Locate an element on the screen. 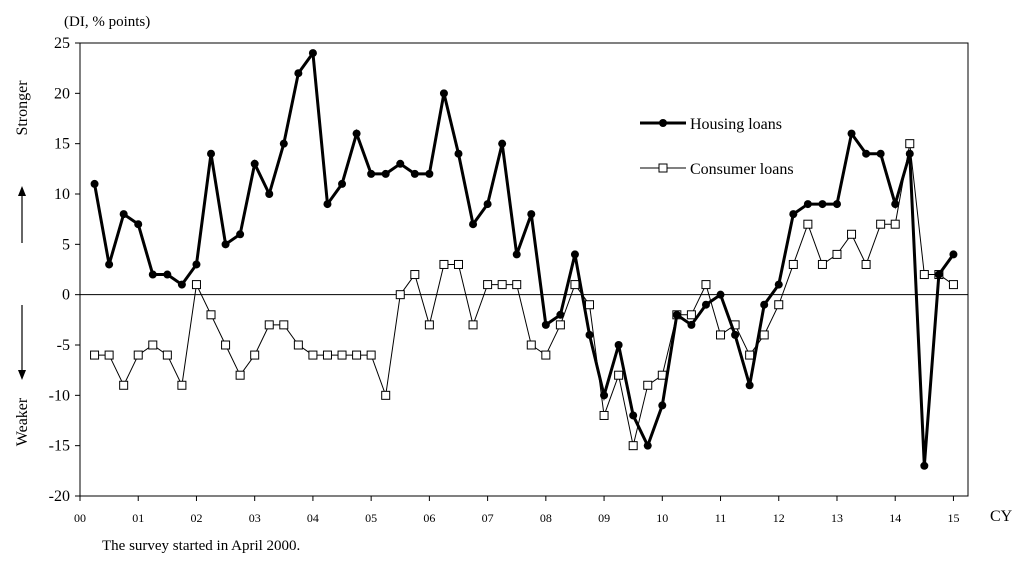 Image resolution: width=1017 pixels, height=562 pixels. arrow-down-icon is located at coordinates (22, 375).